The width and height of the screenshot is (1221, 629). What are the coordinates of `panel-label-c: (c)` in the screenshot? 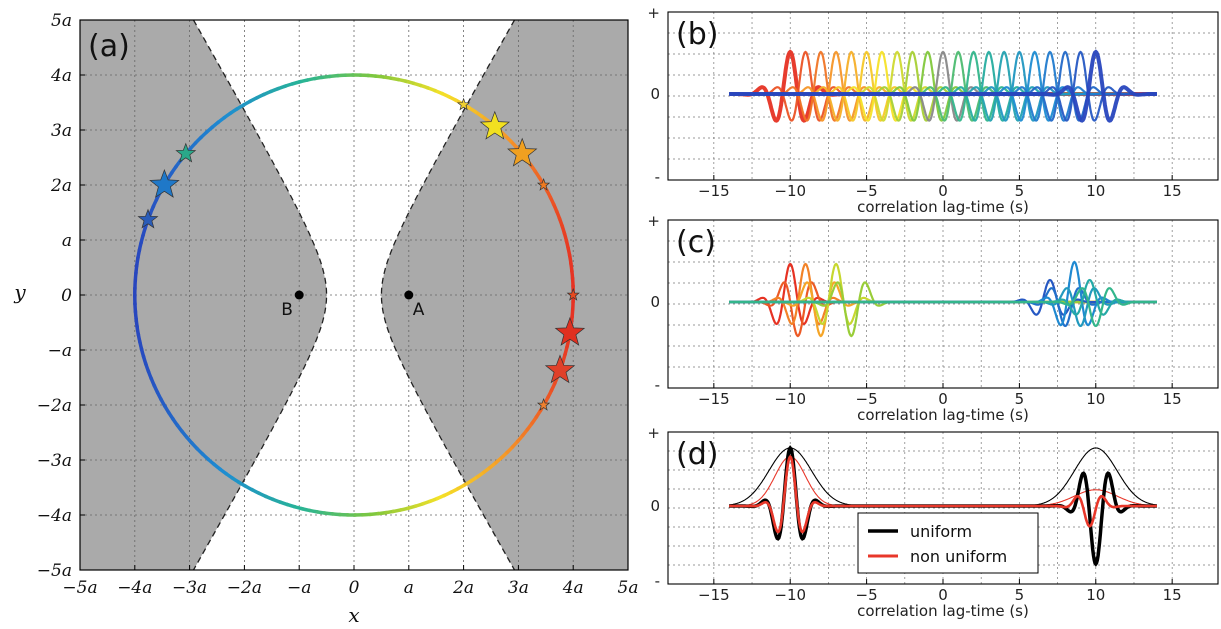 It's located at (696, 242).